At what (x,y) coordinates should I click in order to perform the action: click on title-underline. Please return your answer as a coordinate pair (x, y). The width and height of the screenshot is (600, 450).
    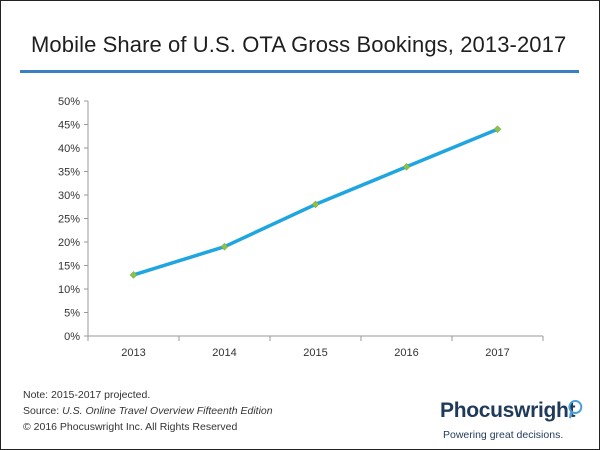
    Looking at the image, I should click on (299, 71).